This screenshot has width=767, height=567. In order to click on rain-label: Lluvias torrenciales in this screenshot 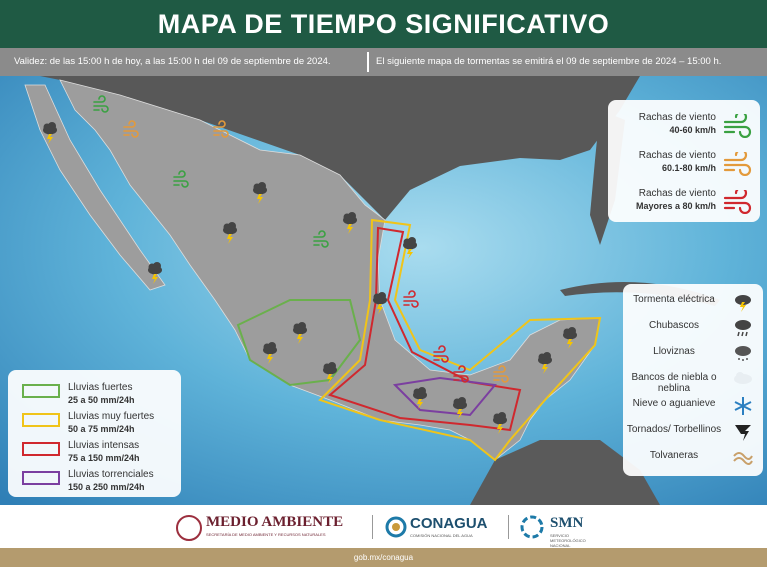, I will do `click(111, 474)`.